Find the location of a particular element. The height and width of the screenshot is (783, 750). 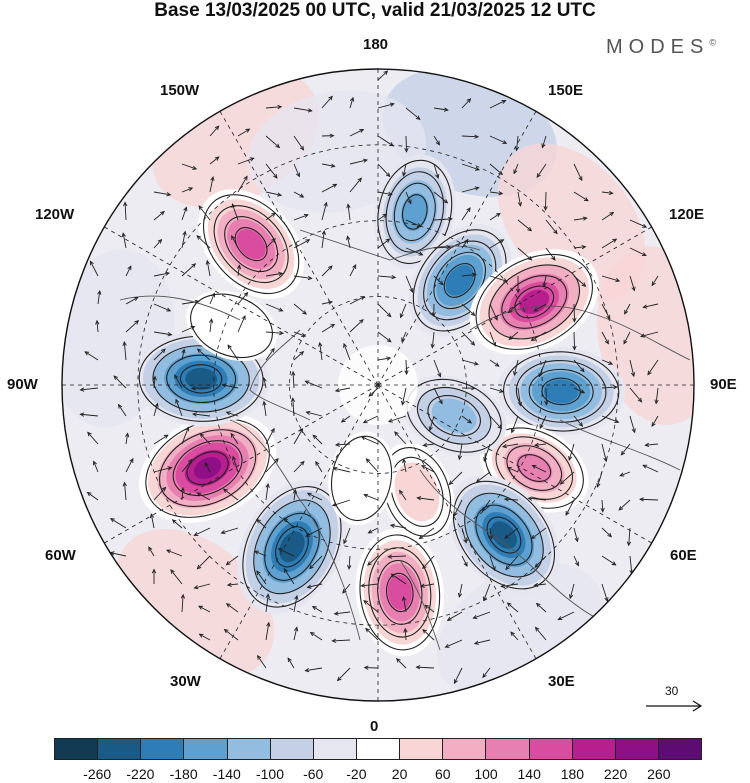

colorbar-tick-label: -20 is located at coordinates (356, 774).